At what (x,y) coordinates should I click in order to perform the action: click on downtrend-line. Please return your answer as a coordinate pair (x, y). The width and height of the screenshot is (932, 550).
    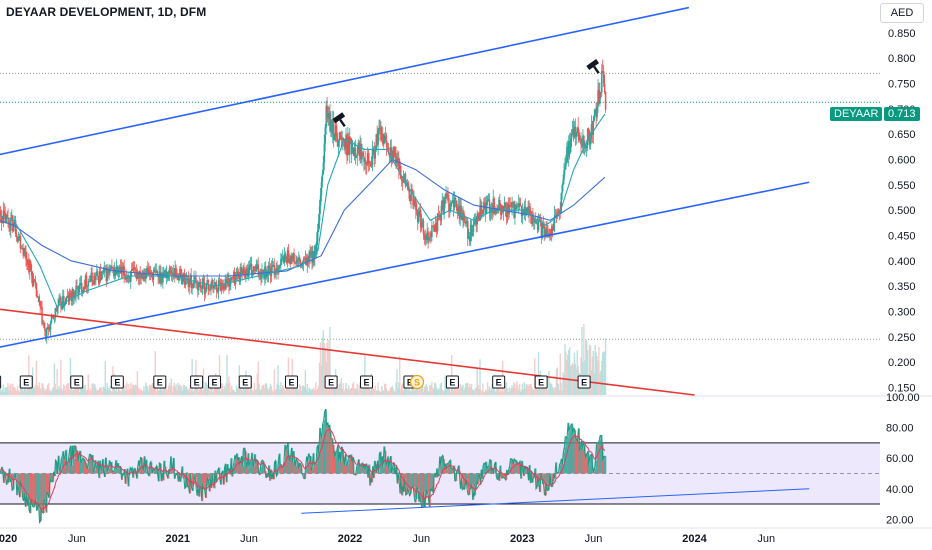
    Looking at the image, I should click on (347, 351).